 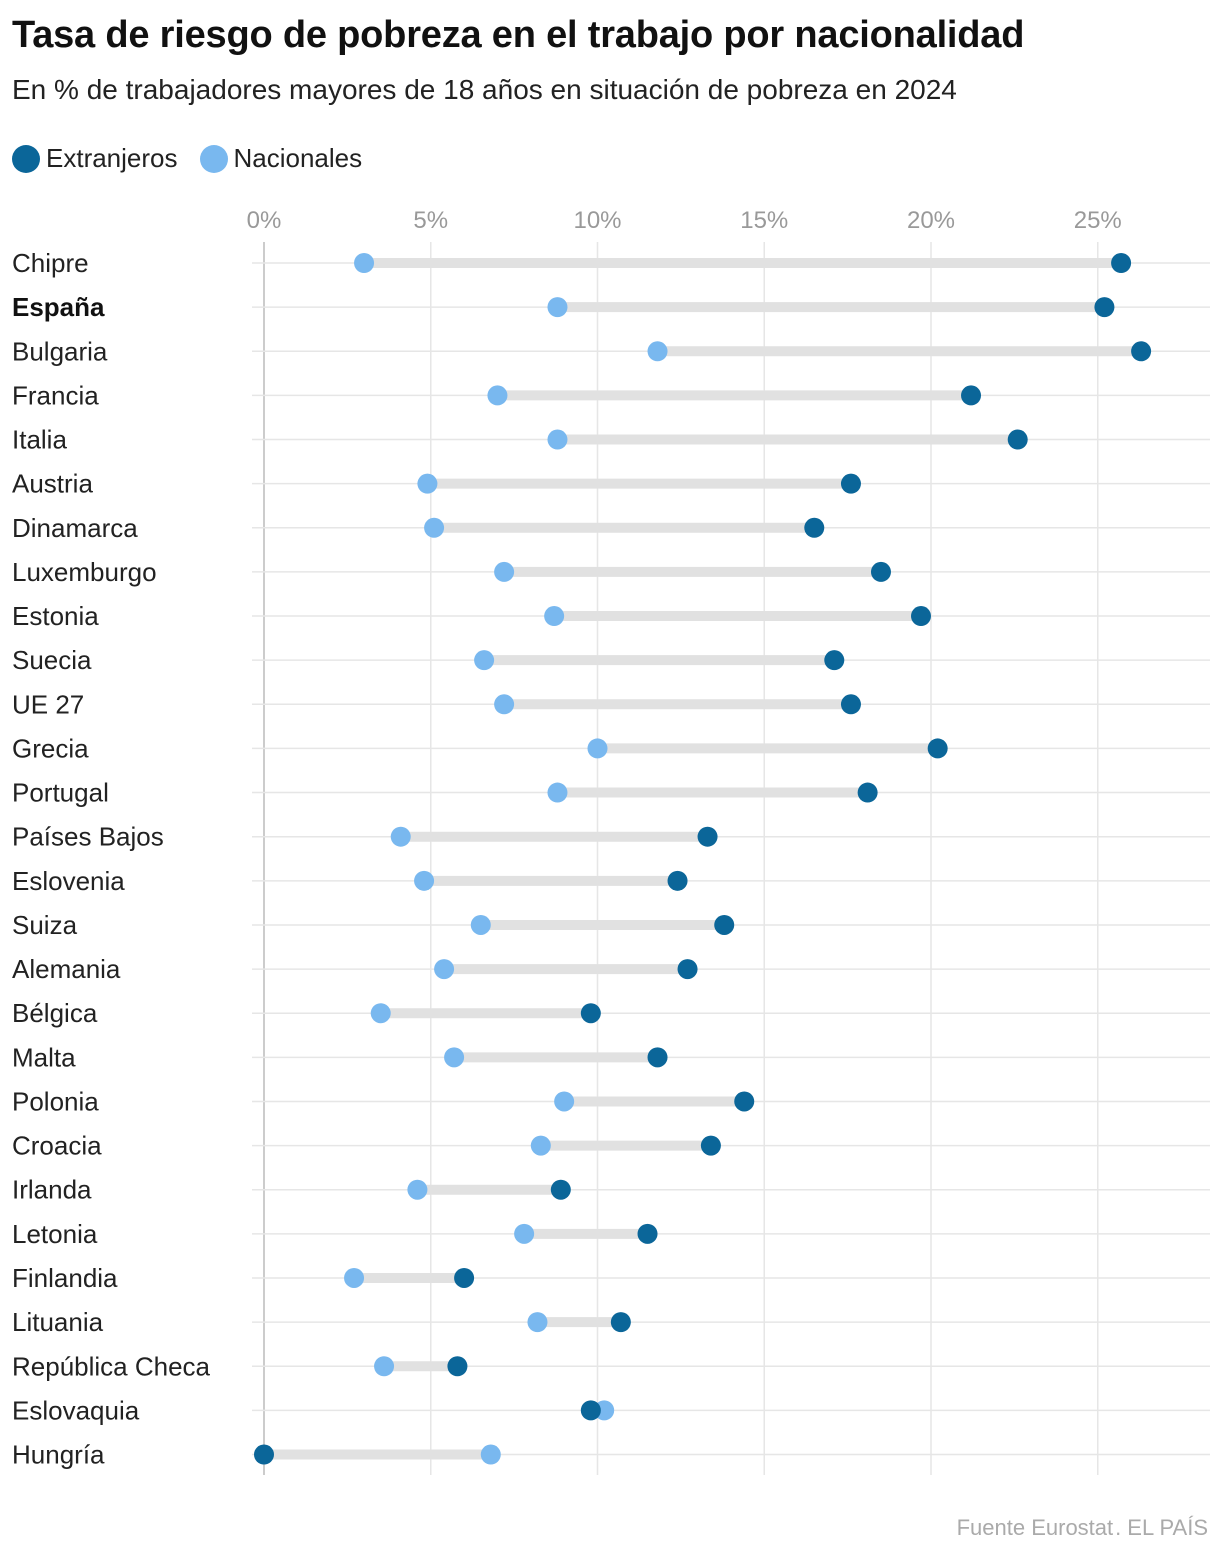 What do you see at coordinates (52, 1190) in the screenshot?
I see `country-label: Irlanda` at bounding box center [52, 1190].